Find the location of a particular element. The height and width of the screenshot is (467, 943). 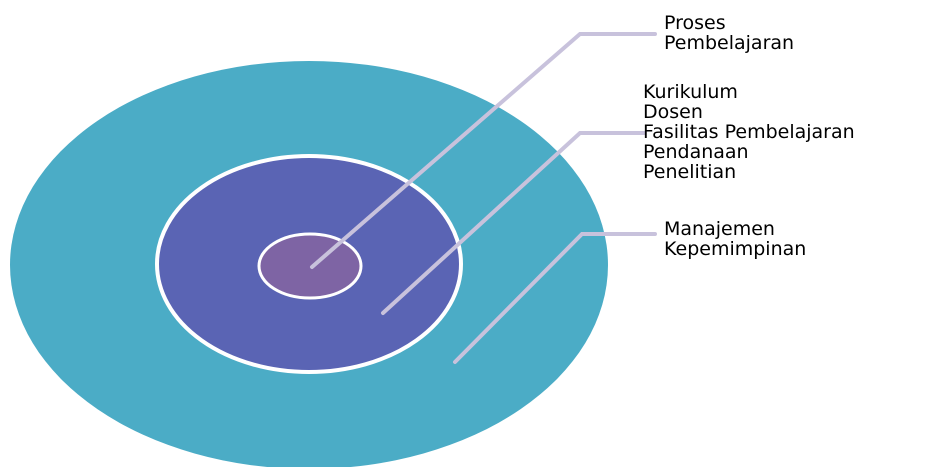

outer-label-line-2: Kepemimpinan is located at coordinates (735, 249).